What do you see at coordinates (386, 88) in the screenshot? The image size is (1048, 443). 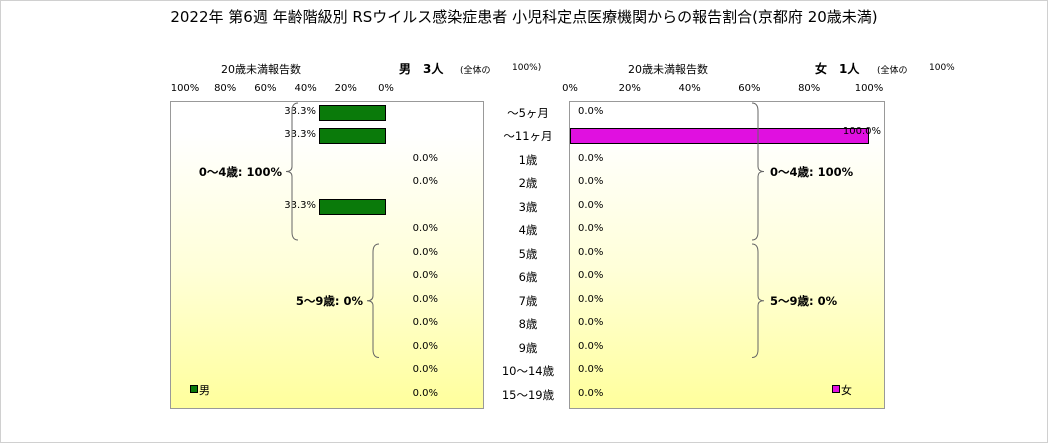 I see `male-tick-label: 0%` at bounding box center [386, 88].